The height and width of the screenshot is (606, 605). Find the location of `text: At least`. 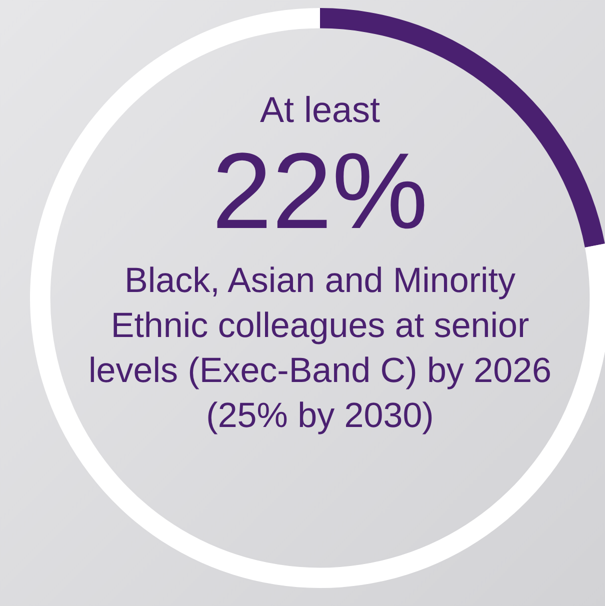

text: At least is located at coordinates (320, 110).